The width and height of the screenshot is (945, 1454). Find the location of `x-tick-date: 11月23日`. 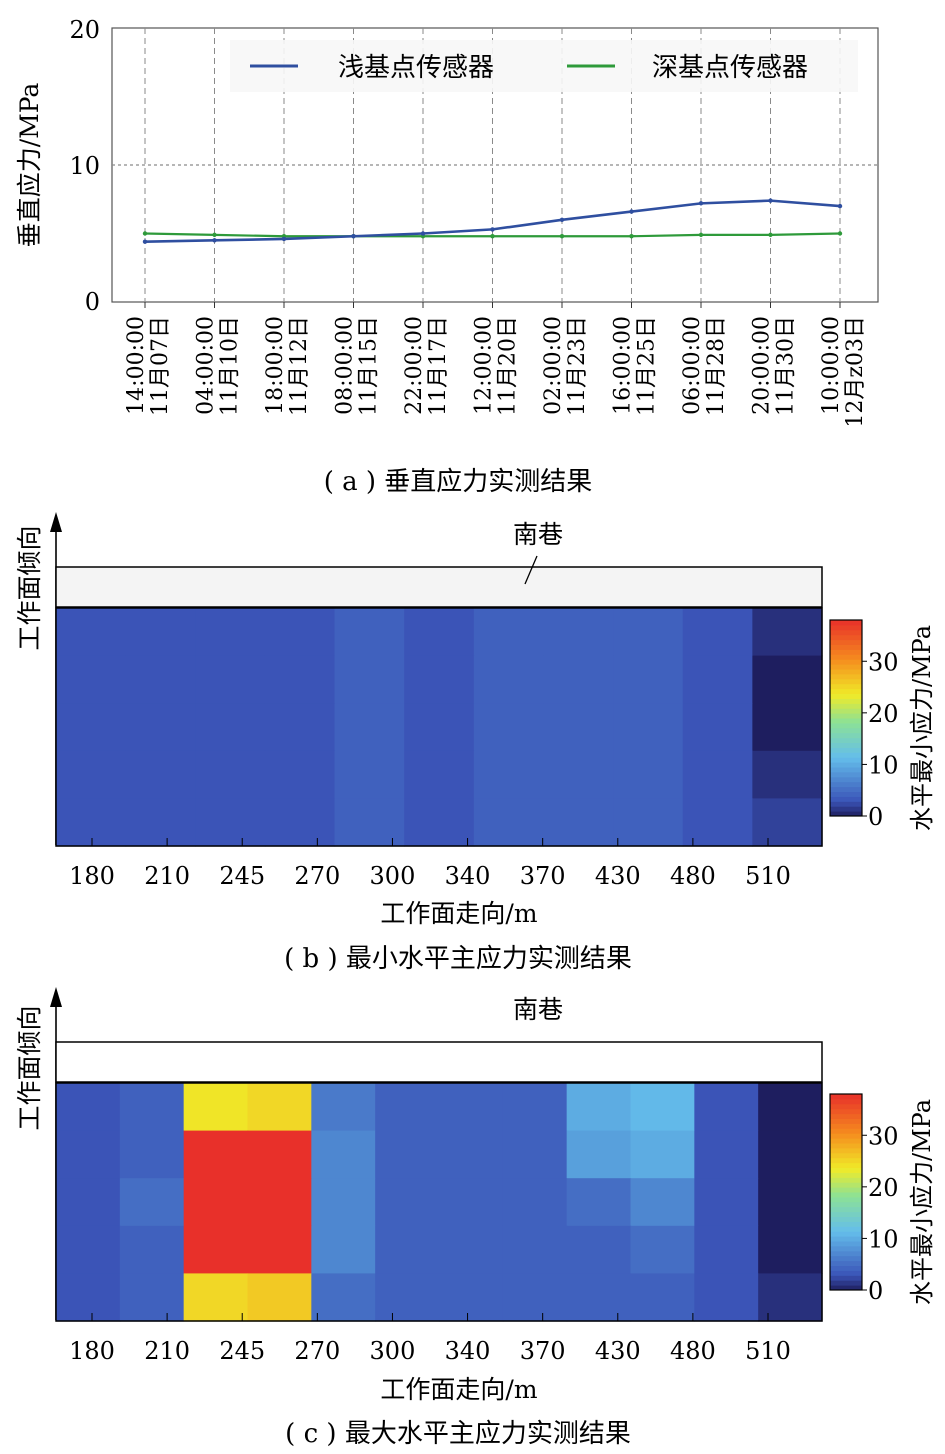

x-tick-date: 11月23日 is located at coordinates (577, 366).